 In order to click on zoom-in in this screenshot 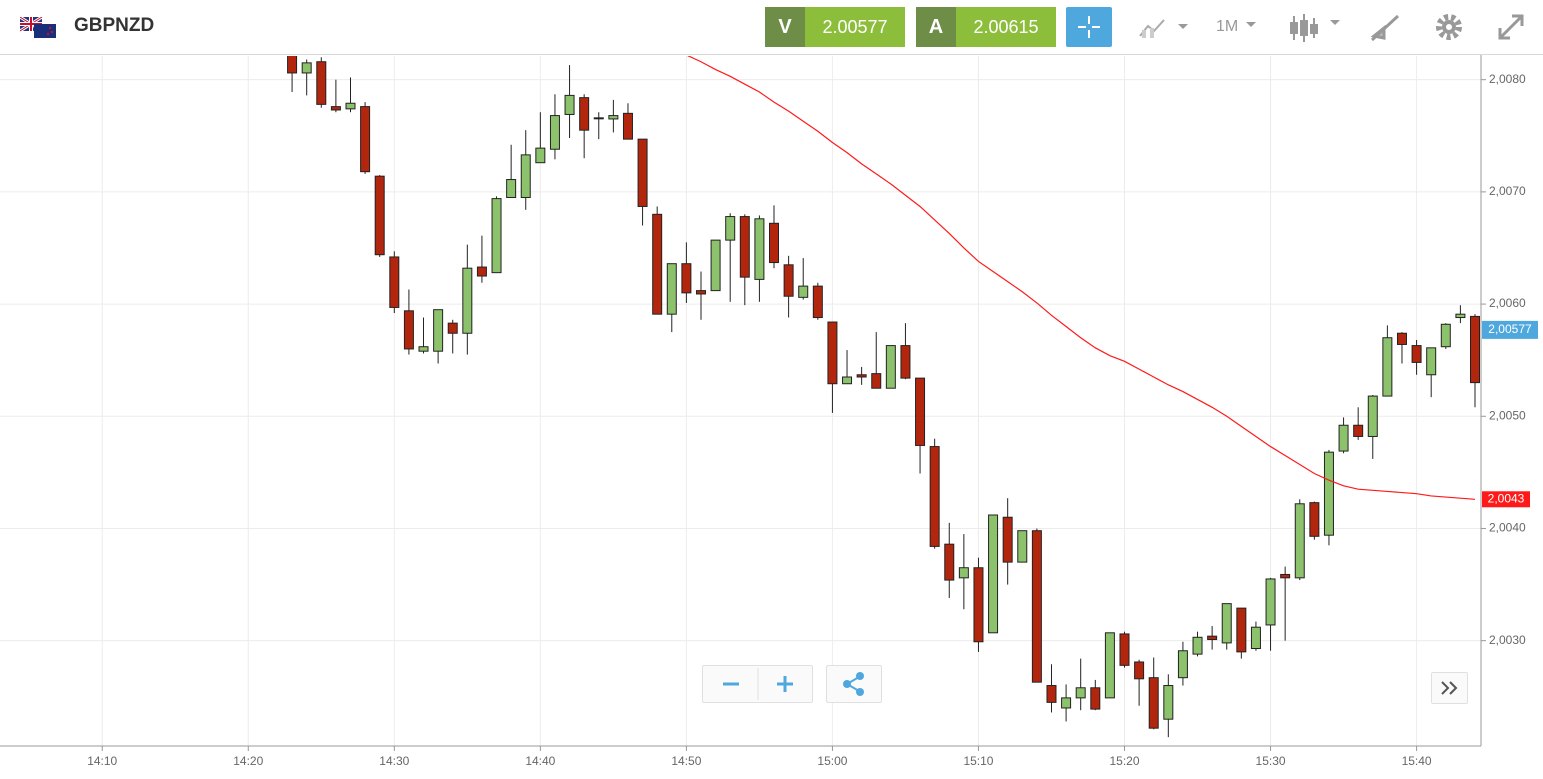, I will do `click(785, 684)`.